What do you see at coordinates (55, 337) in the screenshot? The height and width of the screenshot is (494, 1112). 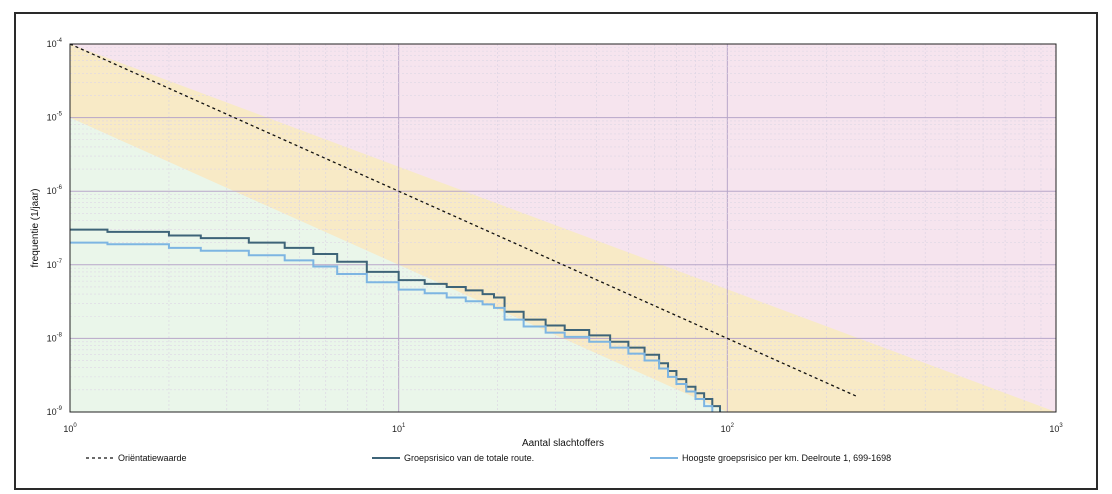 I see `y-tick-label: 10⁻⁸` at bounding box center [55, 337].